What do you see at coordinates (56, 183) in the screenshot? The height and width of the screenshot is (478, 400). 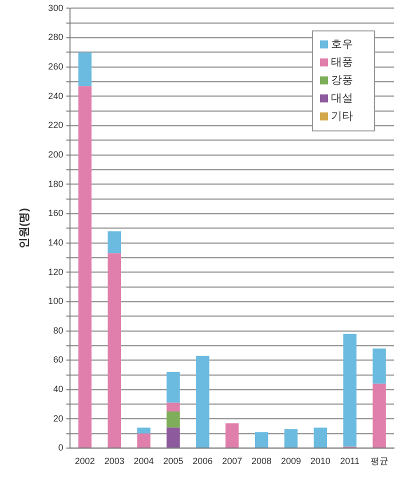 I see `y-tick-label: 180` at bounding box center [56, 183].